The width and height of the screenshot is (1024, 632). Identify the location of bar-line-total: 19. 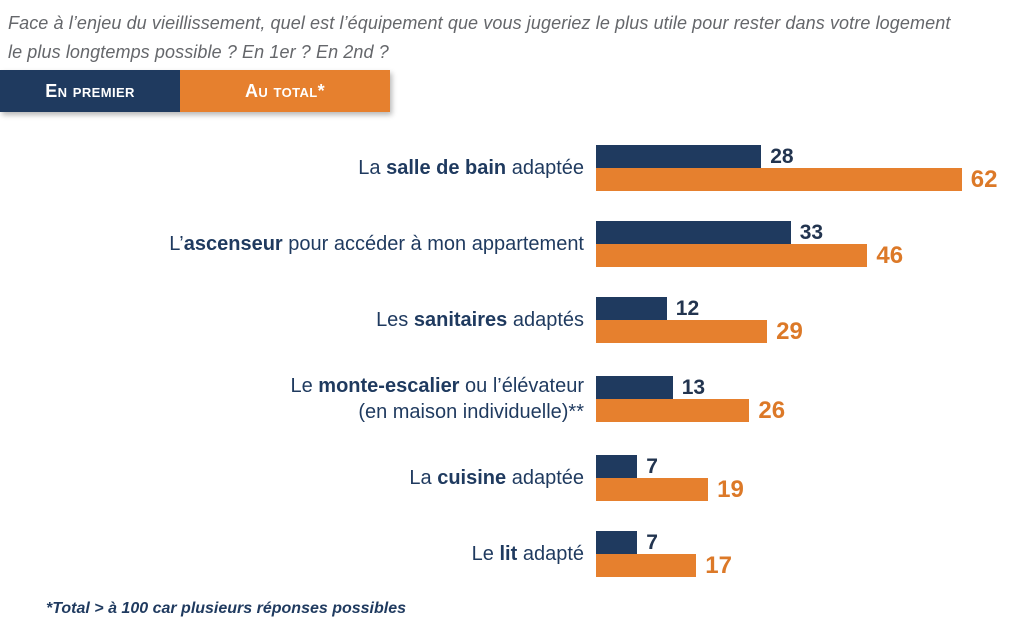
(670, 489).